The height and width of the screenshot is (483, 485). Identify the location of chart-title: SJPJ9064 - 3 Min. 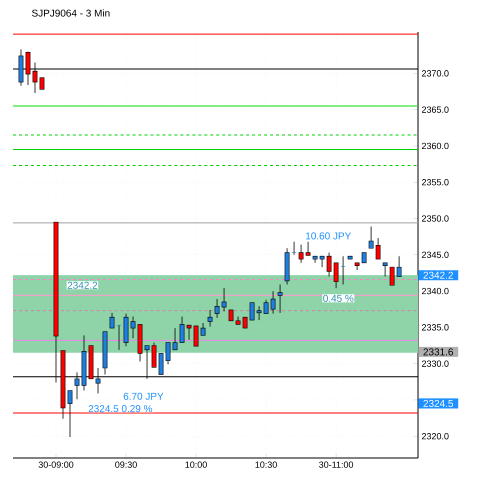
(71, 13).